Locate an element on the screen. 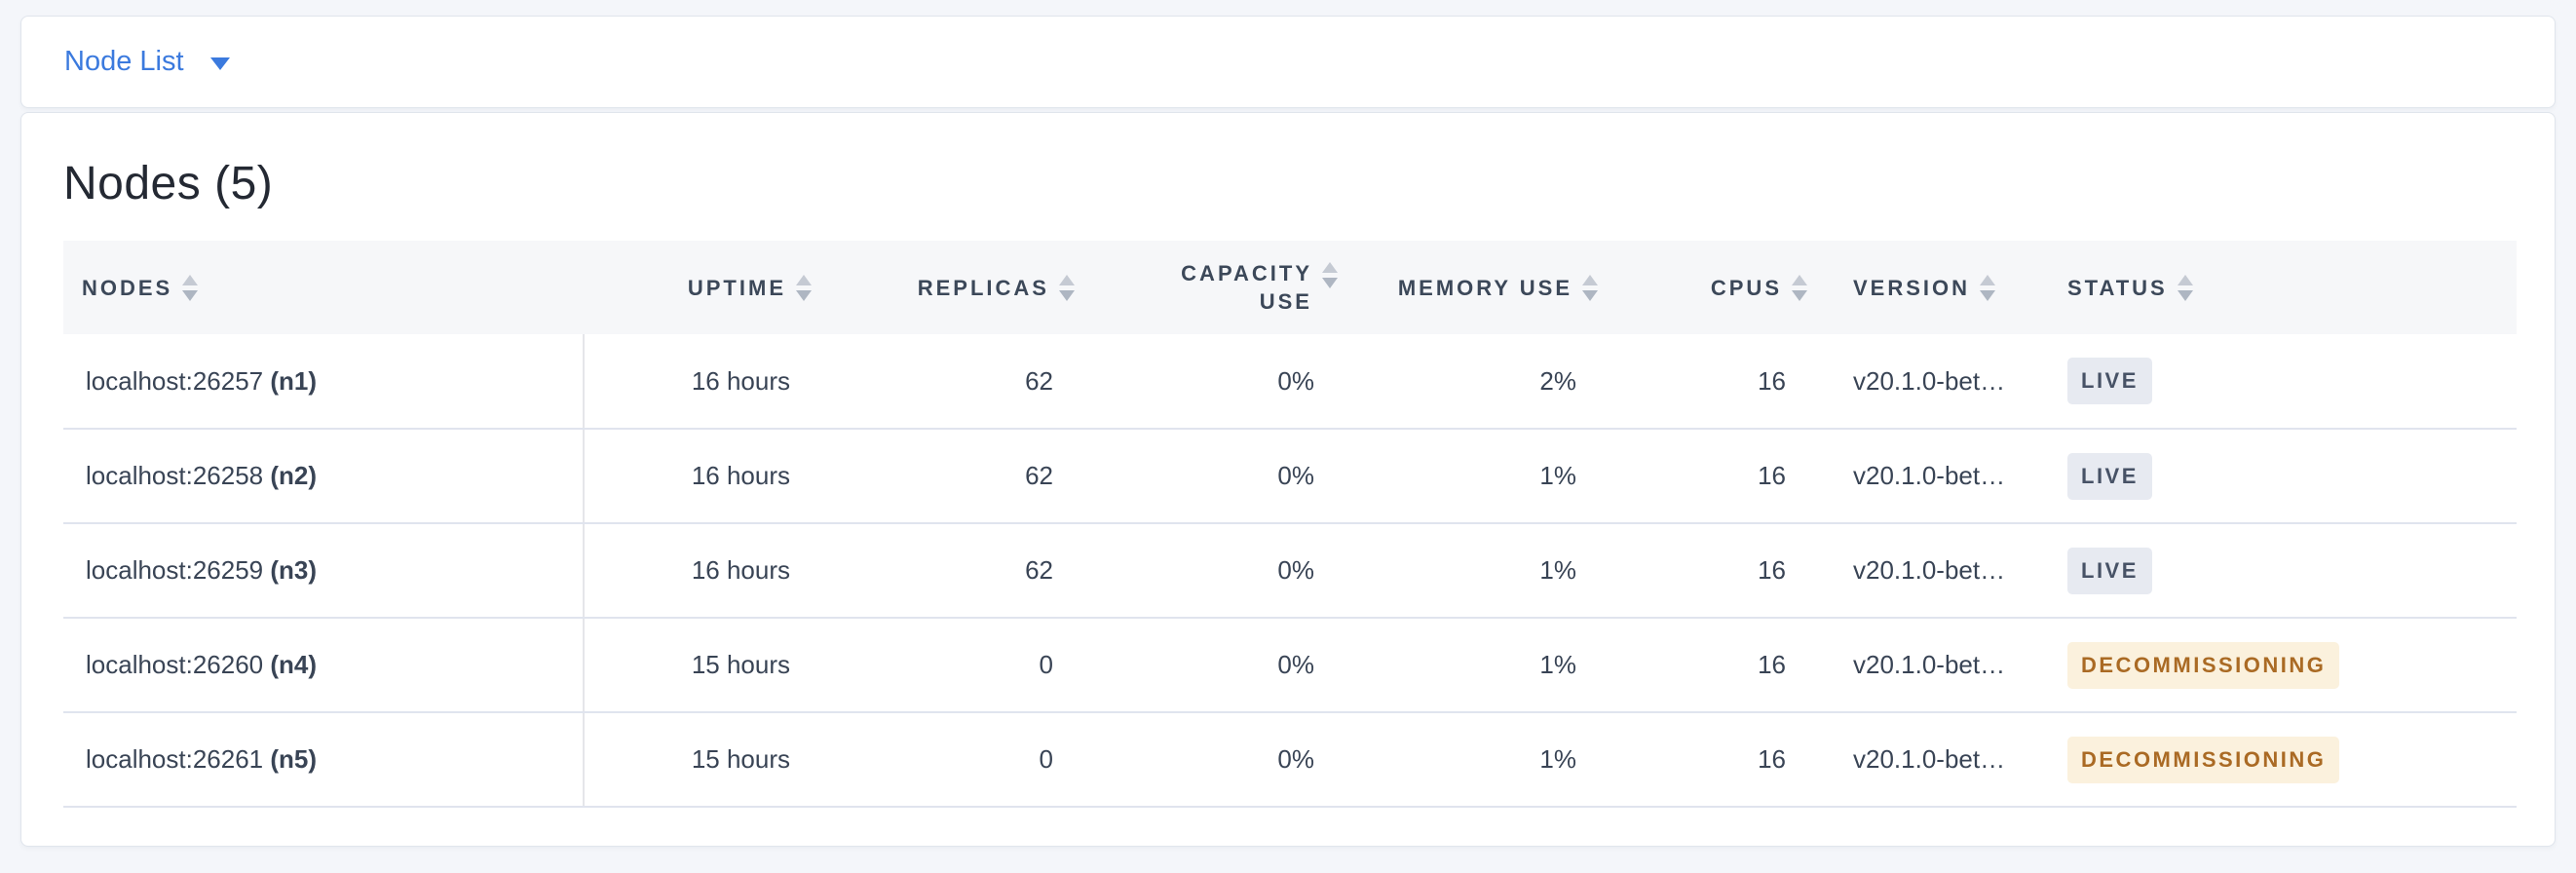 Image resolution: width=2576 pixels, height=873 pixels. node-address: localhost:26260 is located at coordinates (175, 664).